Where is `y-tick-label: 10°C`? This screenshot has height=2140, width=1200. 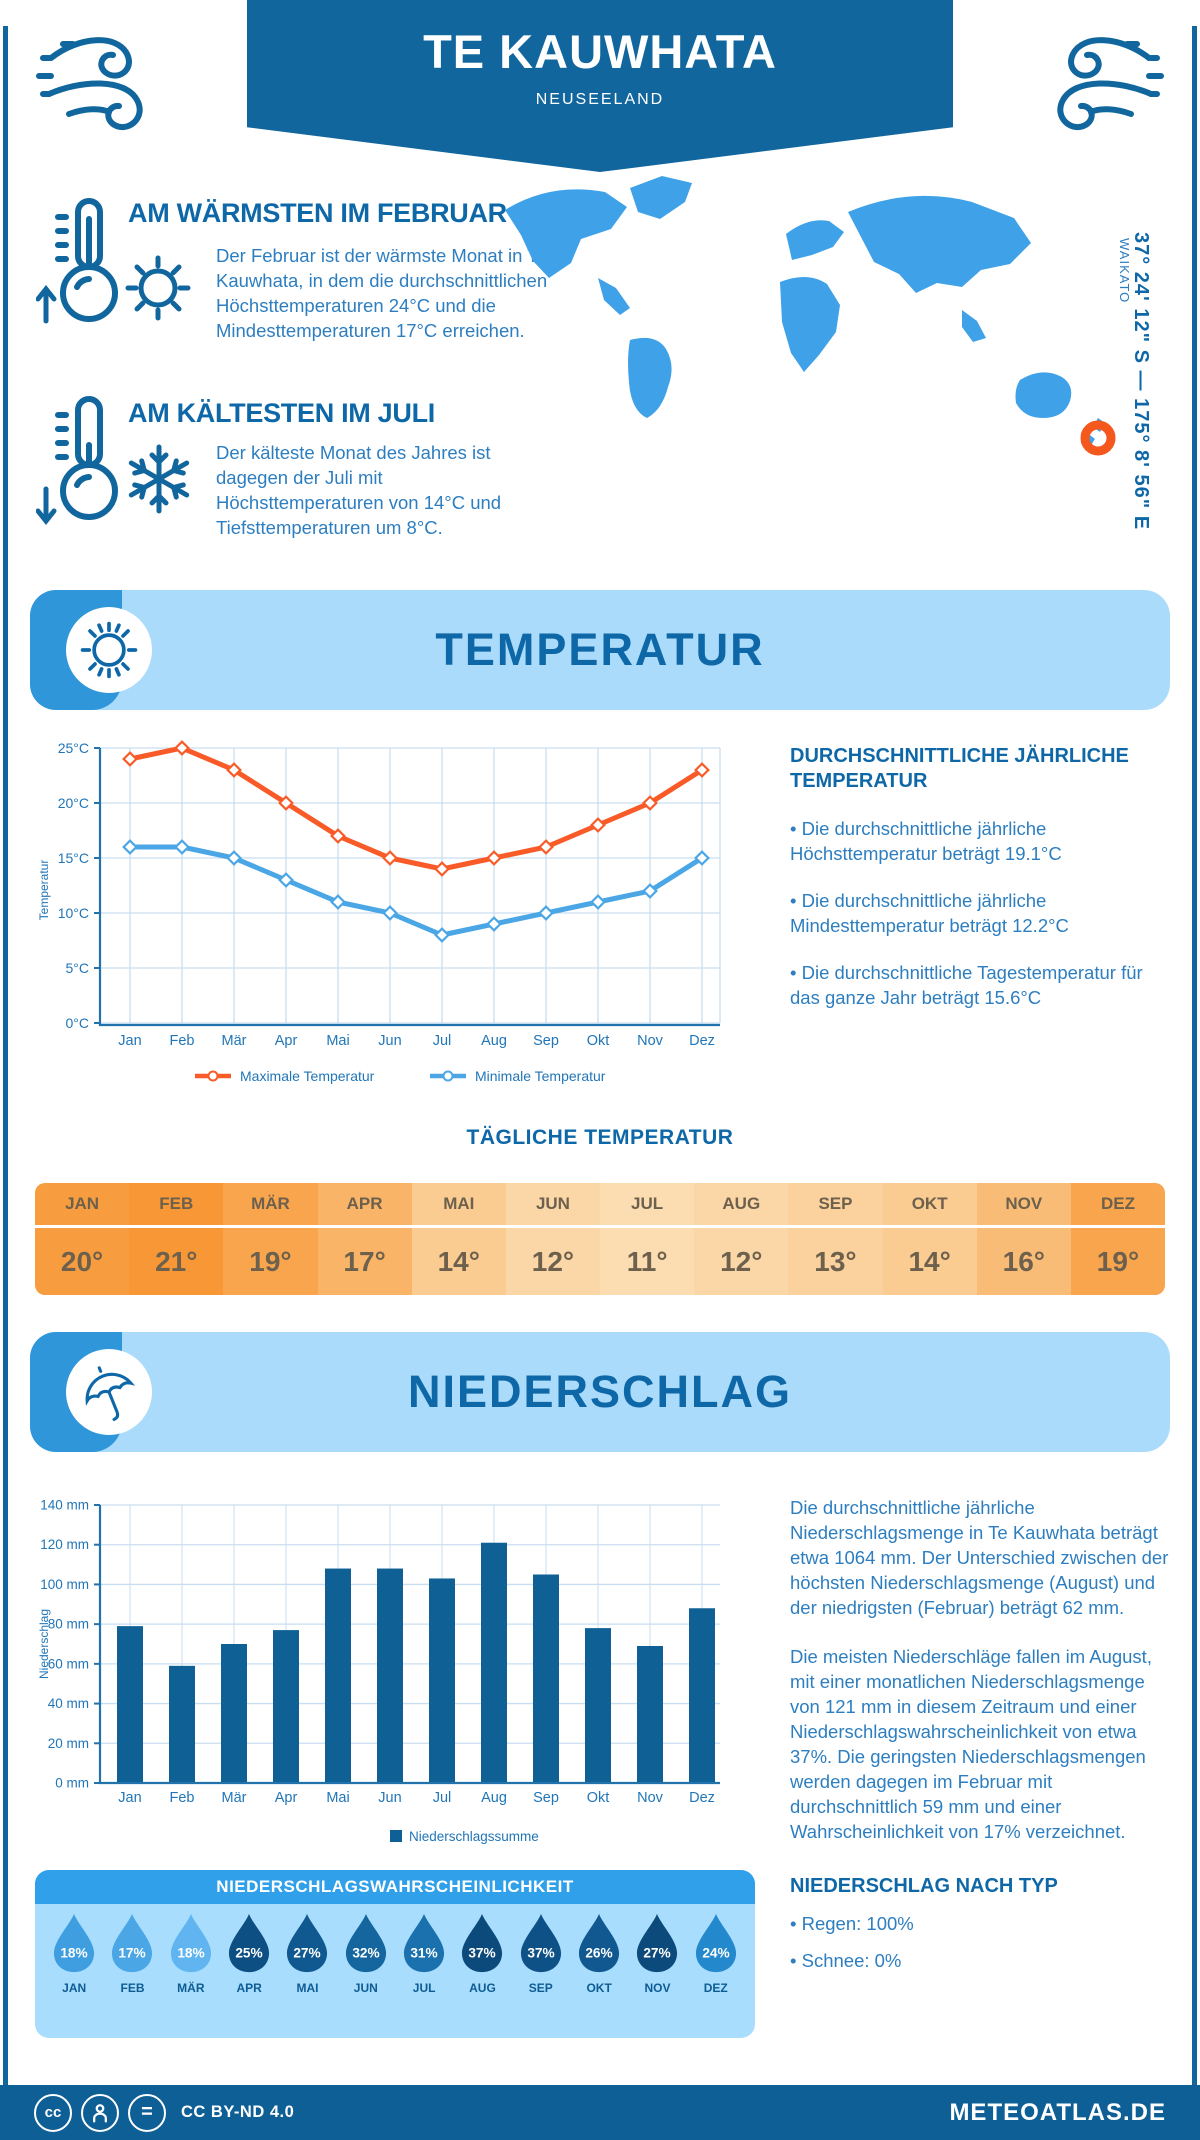
y-tick-label: 10°C is located at coordinates (73, 913).